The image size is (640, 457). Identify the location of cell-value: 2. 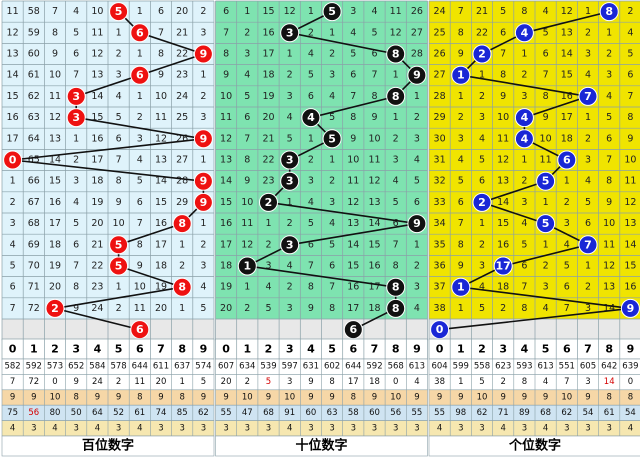
(482, 96).